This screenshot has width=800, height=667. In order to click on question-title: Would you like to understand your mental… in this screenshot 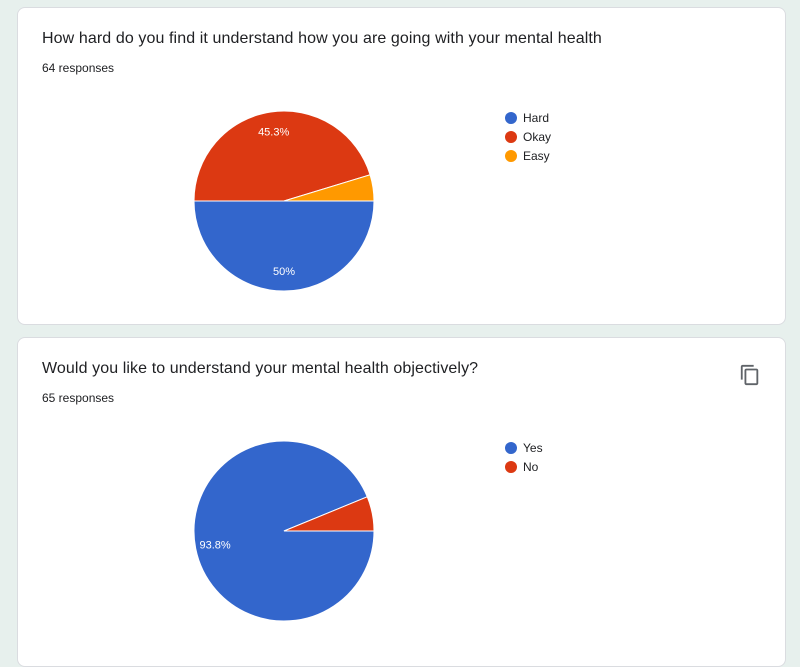, I will do `click(260, 368)`.